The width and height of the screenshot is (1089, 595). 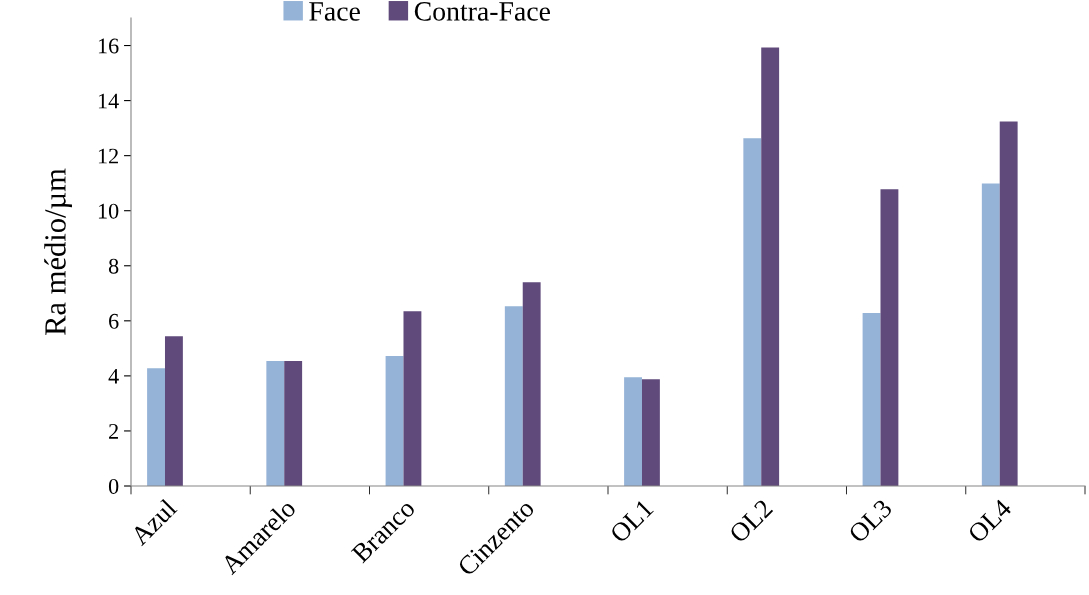 What do you see at coordinates (482, 11) in the screenshot?
I see `legend-label: Contra-Face` at bounding box center [482, 11].